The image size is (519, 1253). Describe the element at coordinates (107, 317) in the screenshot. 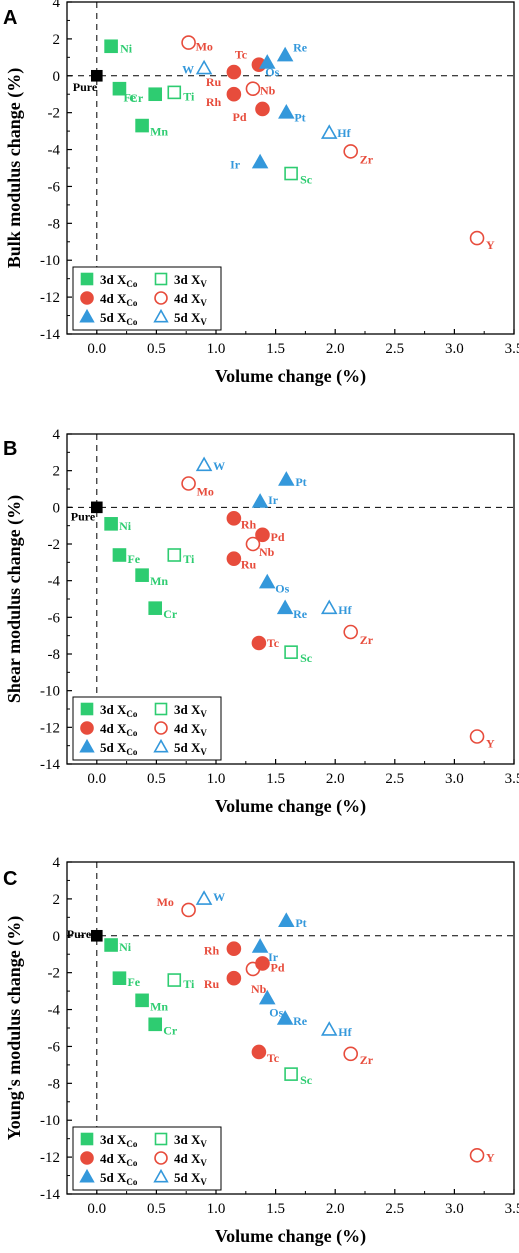

I see `legend-period: 5d` at that location.